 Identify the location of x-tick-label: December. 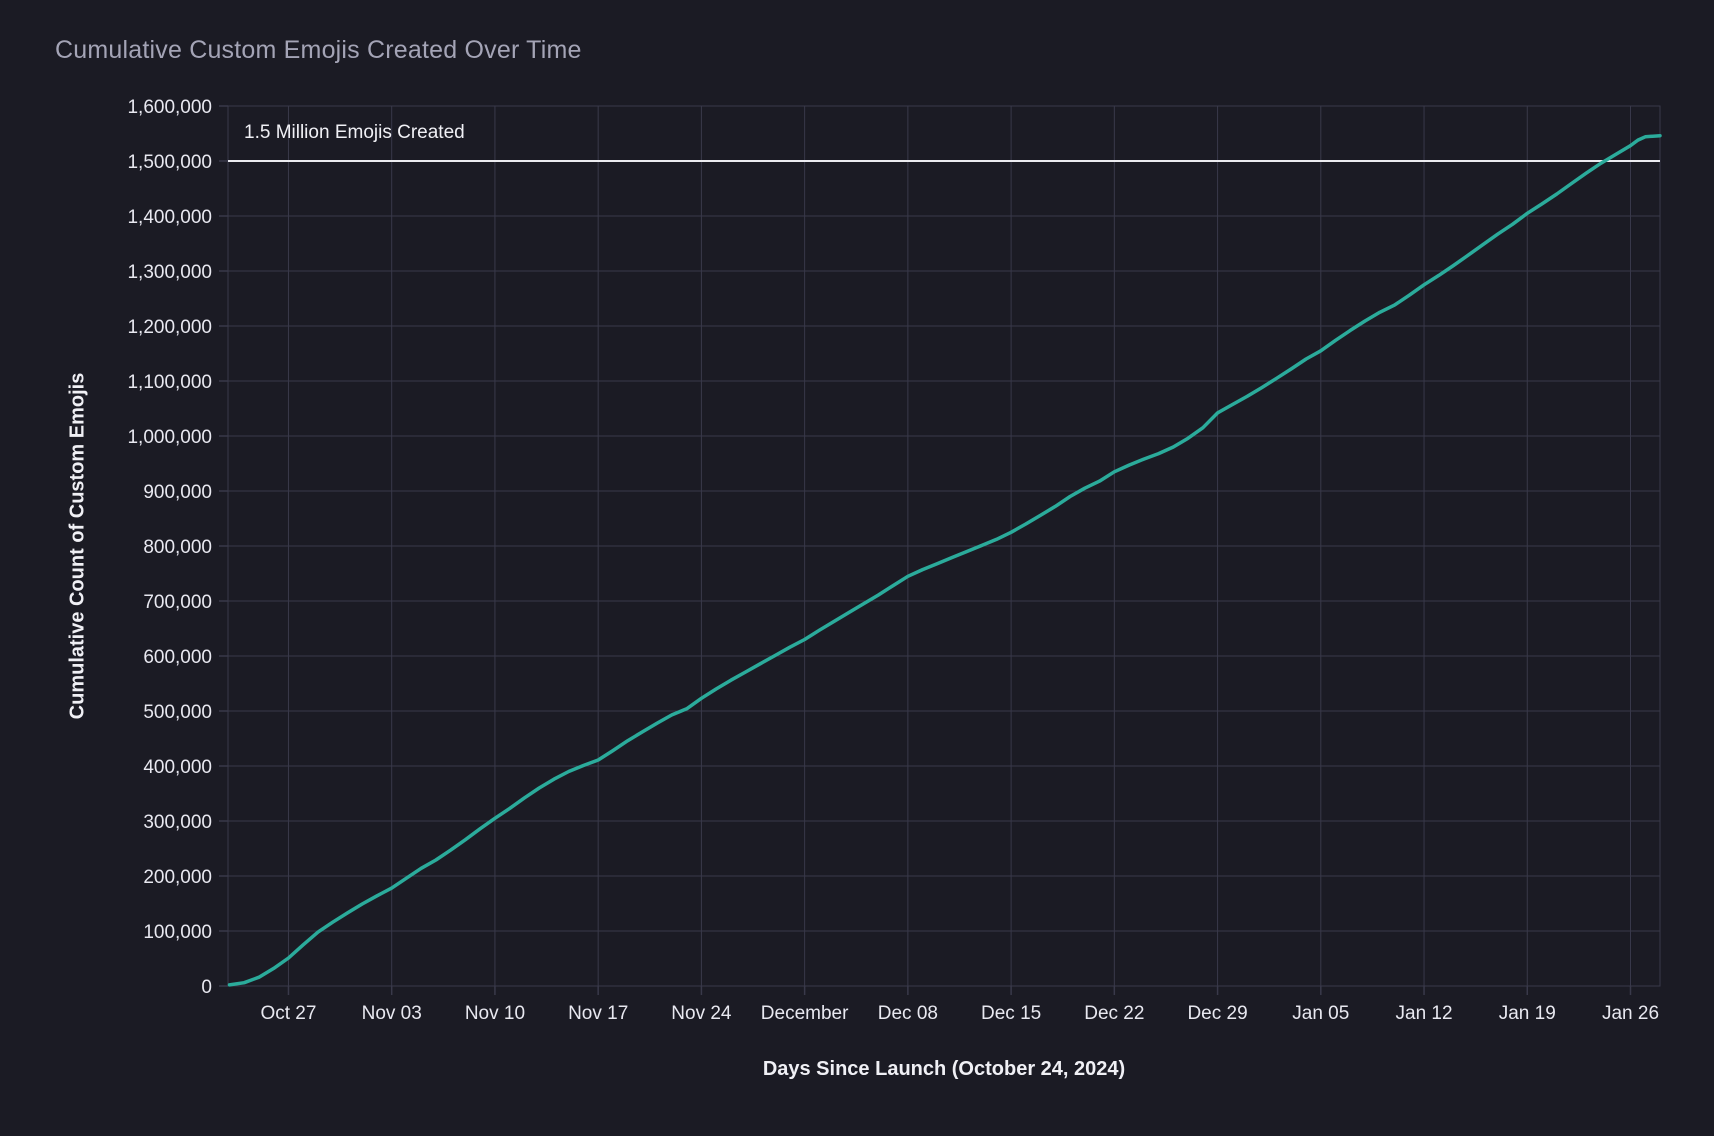
(805, 1013).